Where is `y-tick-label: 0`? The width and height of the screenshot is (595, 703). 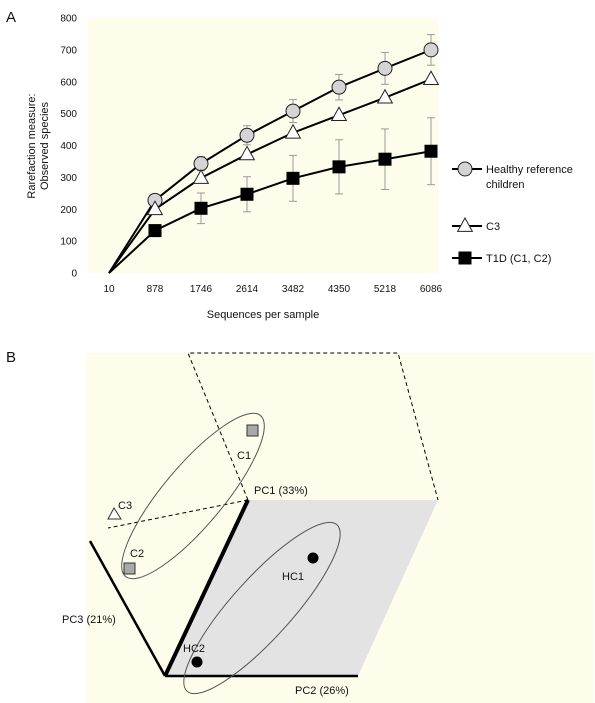 y-tick-label: 0 is located at coordinates (74, 274).